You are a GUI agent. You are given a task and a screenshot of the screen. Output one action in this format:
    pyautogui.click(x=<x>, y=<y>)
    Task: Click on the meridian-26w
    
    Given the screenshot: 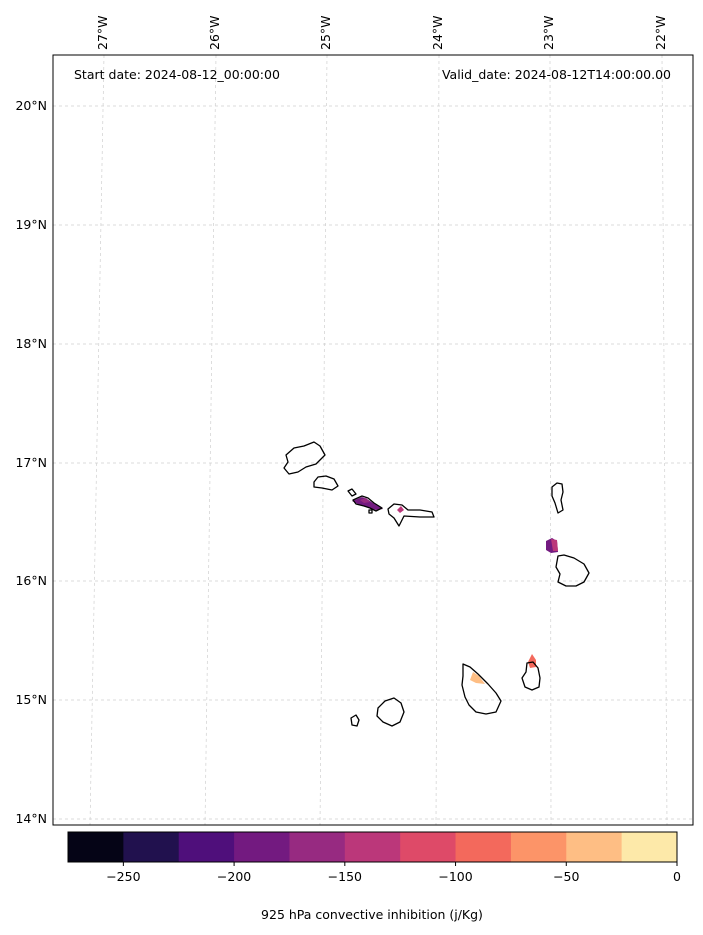 What is the action you would take?
    pyautogui.click(x=210, y=440)
    